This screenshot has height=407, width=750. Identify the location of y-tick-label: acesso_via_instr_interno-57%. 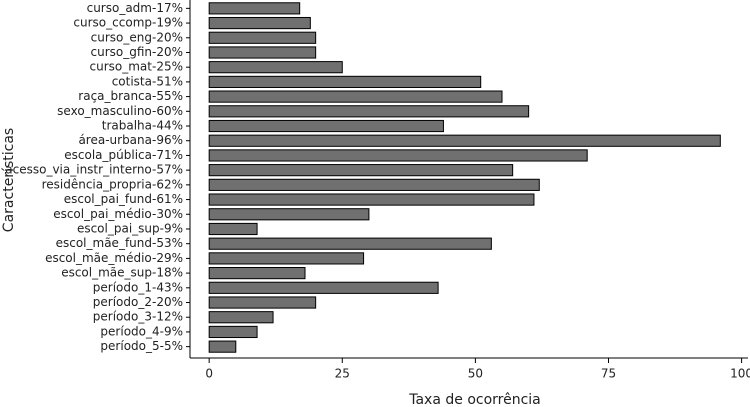
(94, 170).